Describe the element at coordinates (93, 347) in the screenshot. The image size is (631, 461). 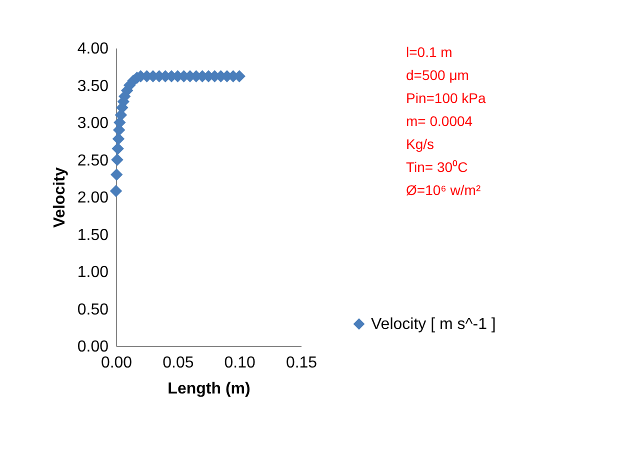
I see `y-tick-label: 0.00` at that location.